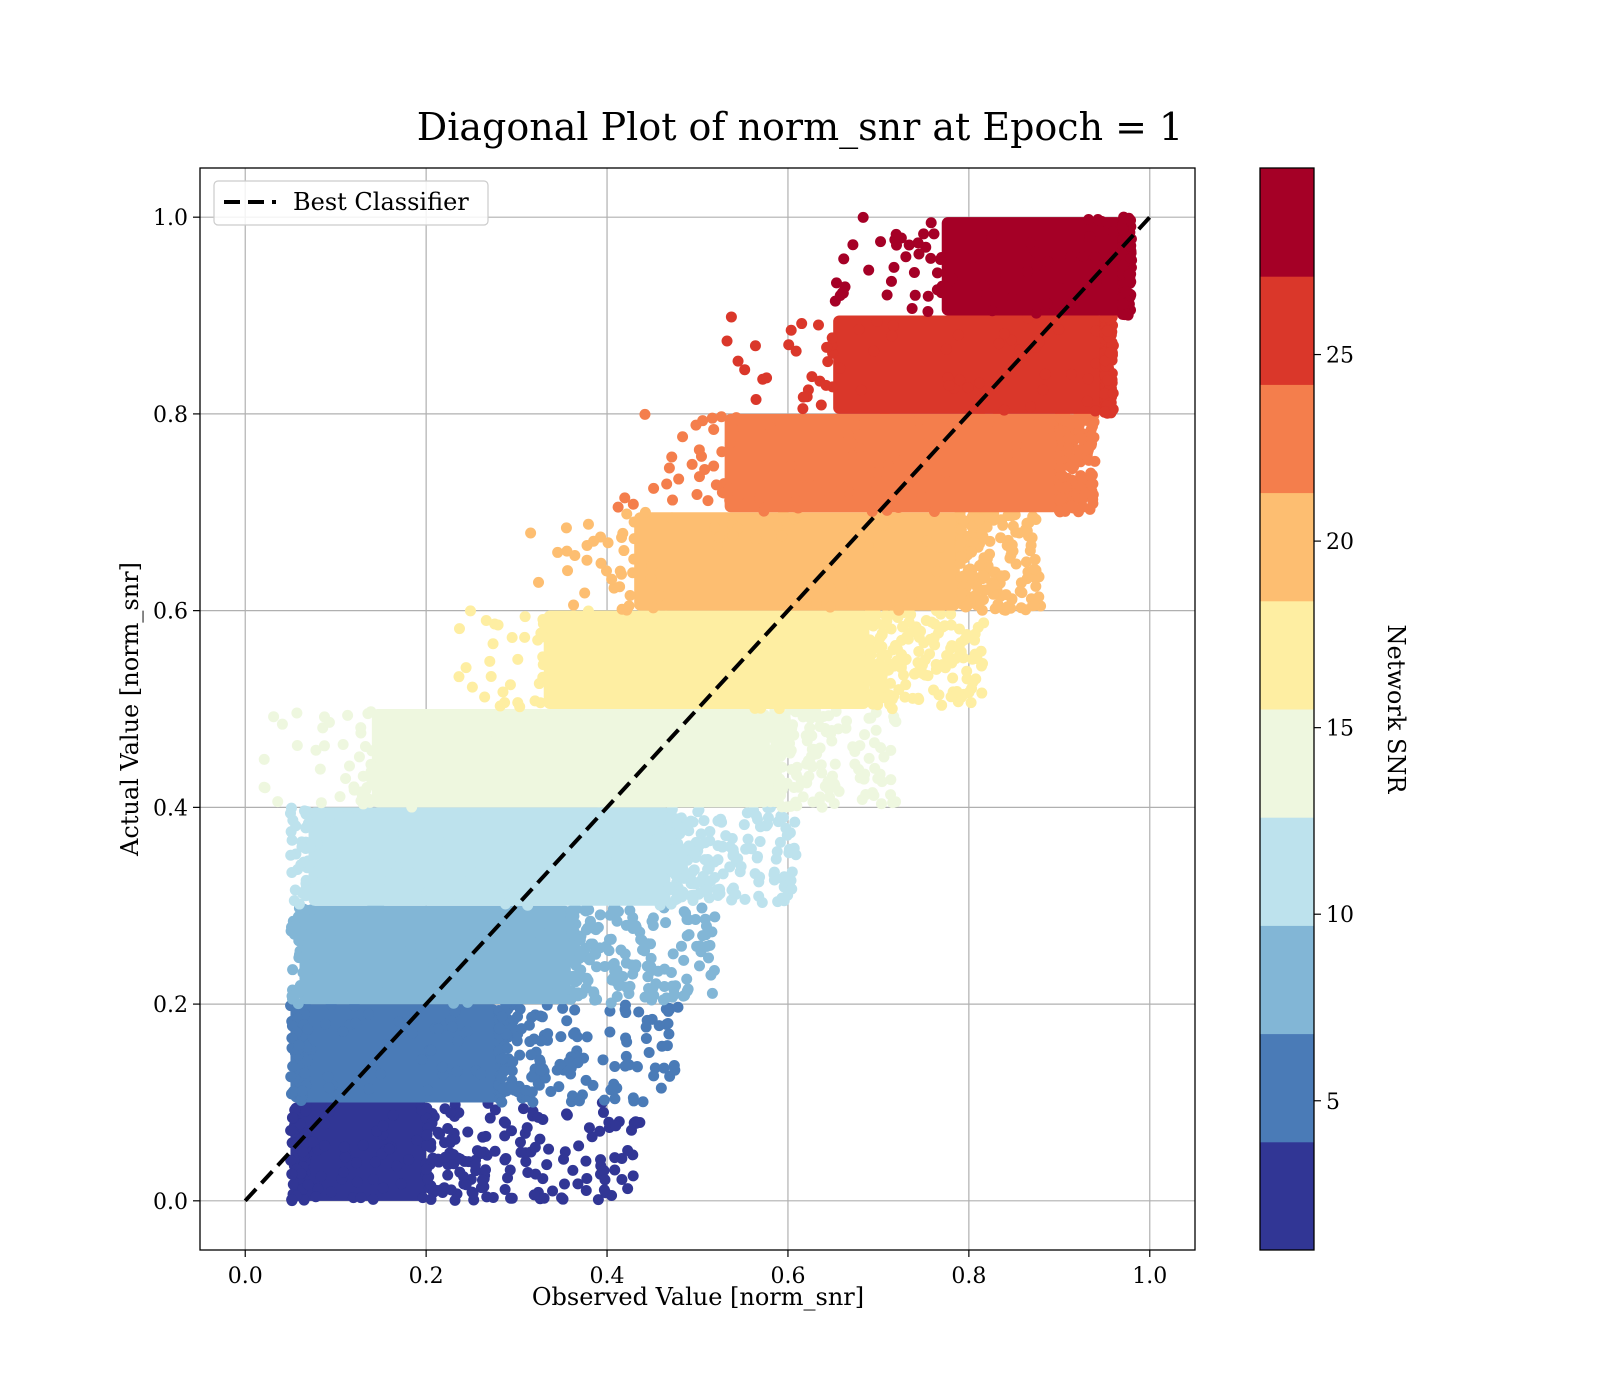 The height and width of the screenshot is (1400, 1600). I want to click on colorbar: 5 10 15 20 25 Network SNR, so click(1334, 709).